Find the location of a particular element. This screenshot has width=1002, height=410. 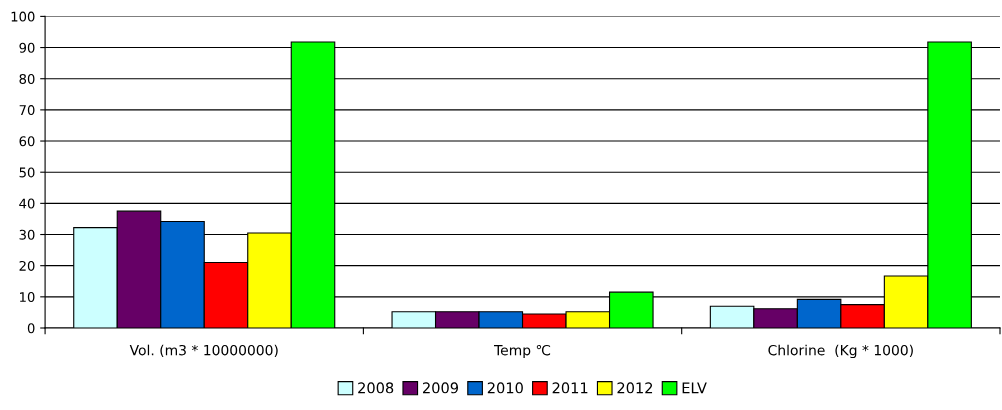

legend-label: 2012 is located at coordinates (635, 388).